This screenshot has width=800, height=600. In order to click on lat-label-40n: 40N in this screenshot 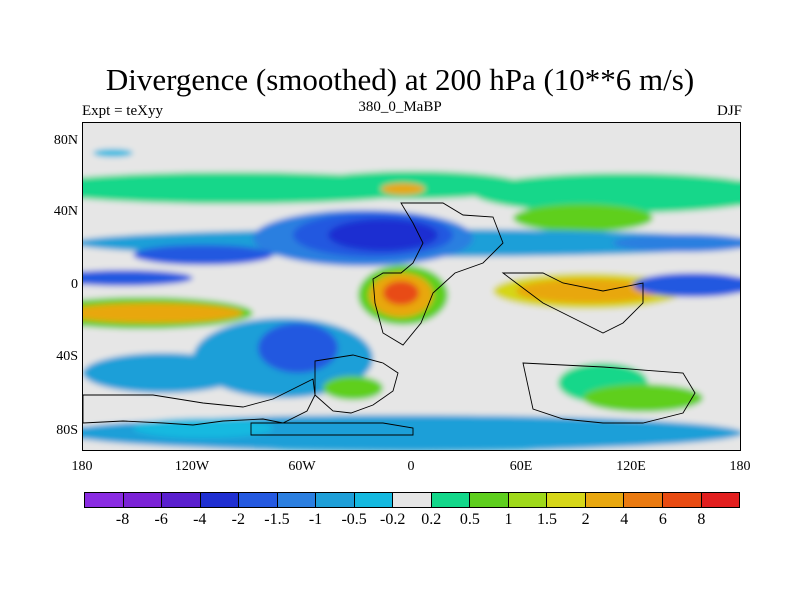, I will do `click(65, 211)`.